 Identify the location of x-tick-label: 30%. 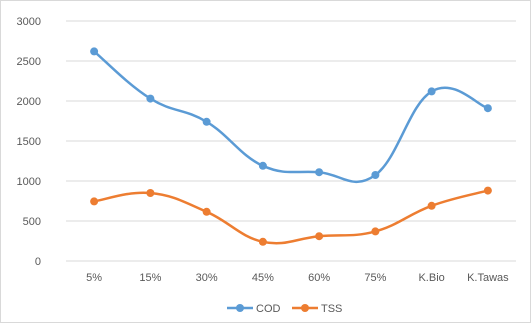
(207, 278).